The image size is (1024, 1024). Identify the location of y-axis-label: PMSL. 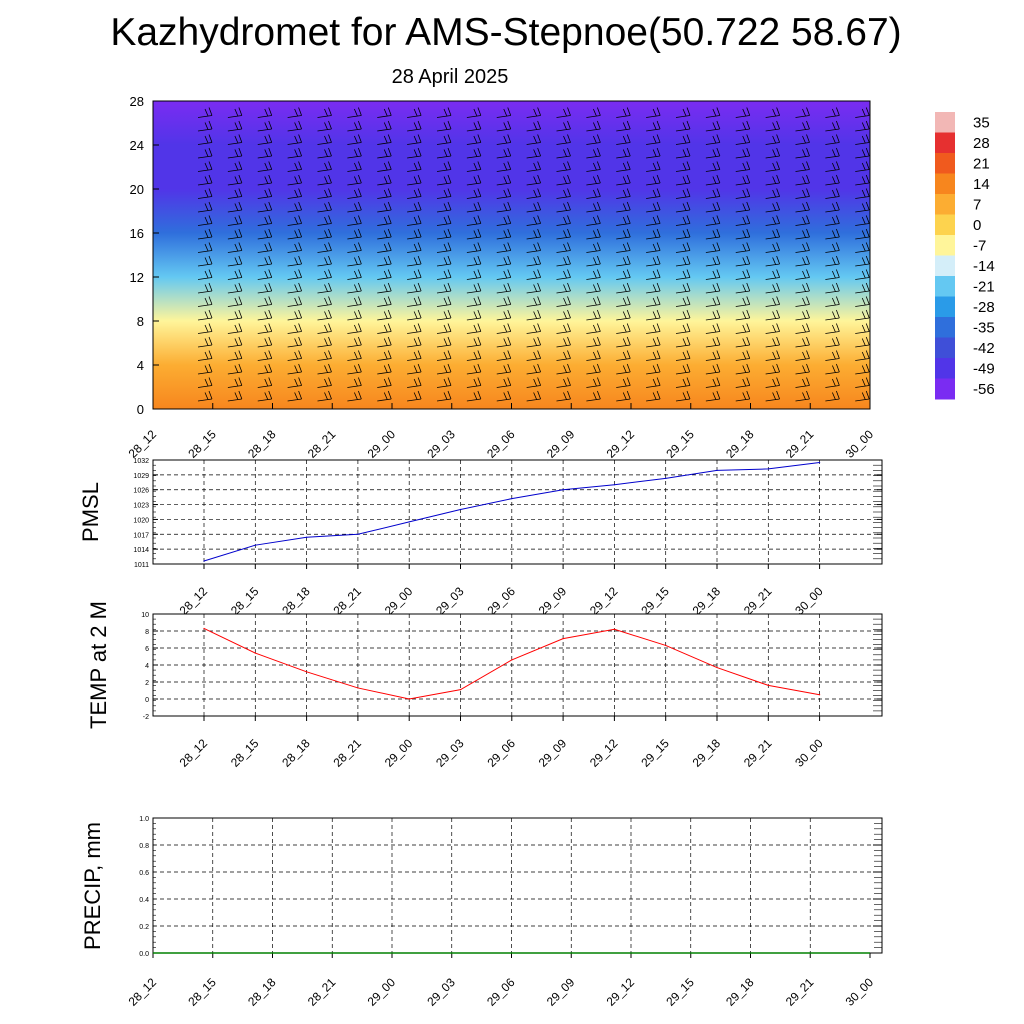
(90, 512).